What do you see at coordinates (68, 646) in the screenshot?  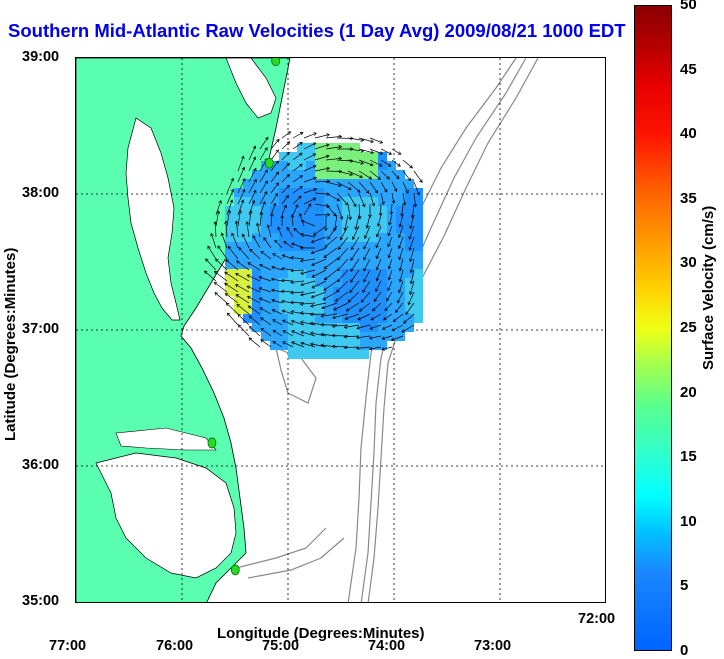 I see `x-tick-0: 77:00` at bounding box center [68, 646].